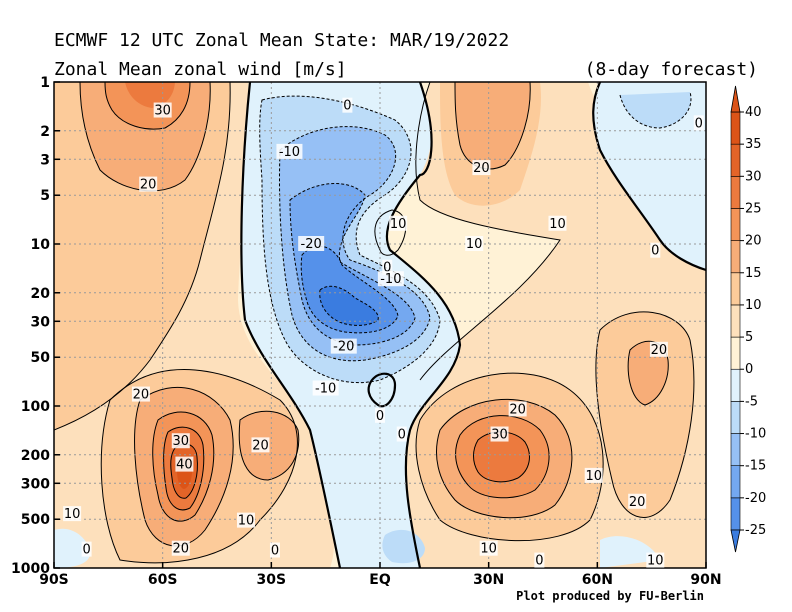 The image size is (792, 612). Describe the element at coordinates (630, 552) in the screenshot. I see `field-nh-surface-easterly` at that location.